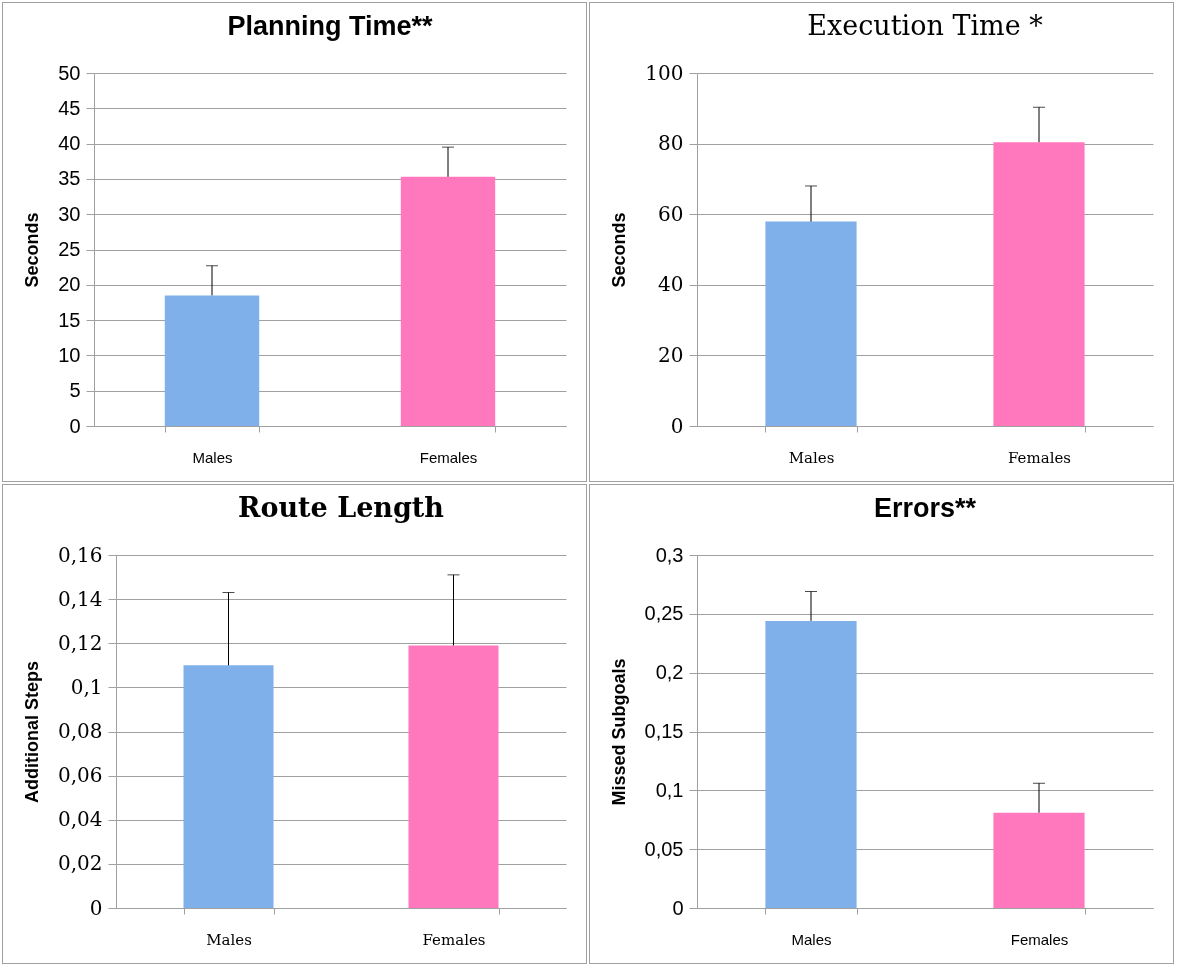 Image resolution: width=1178 pixels, height=970 pixels. I want to click on y-tick-label: 0,12, so click(80, 642).